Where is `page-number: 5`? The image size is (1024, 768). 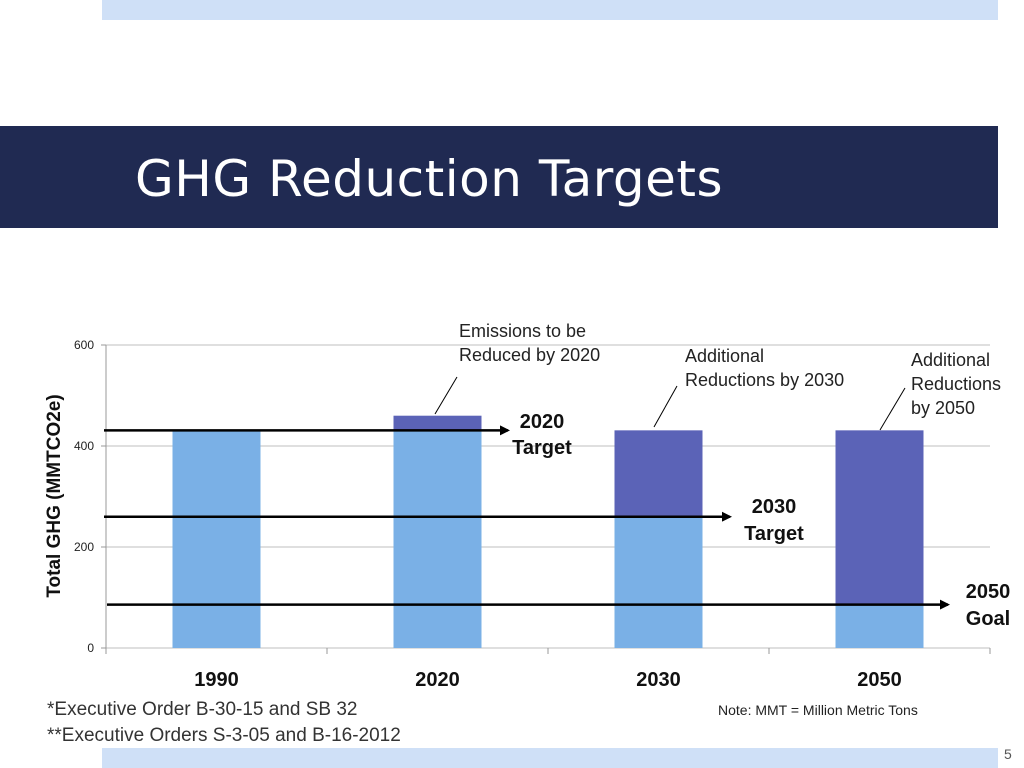 page-number: 5 is located at coordinates (1008, 754).